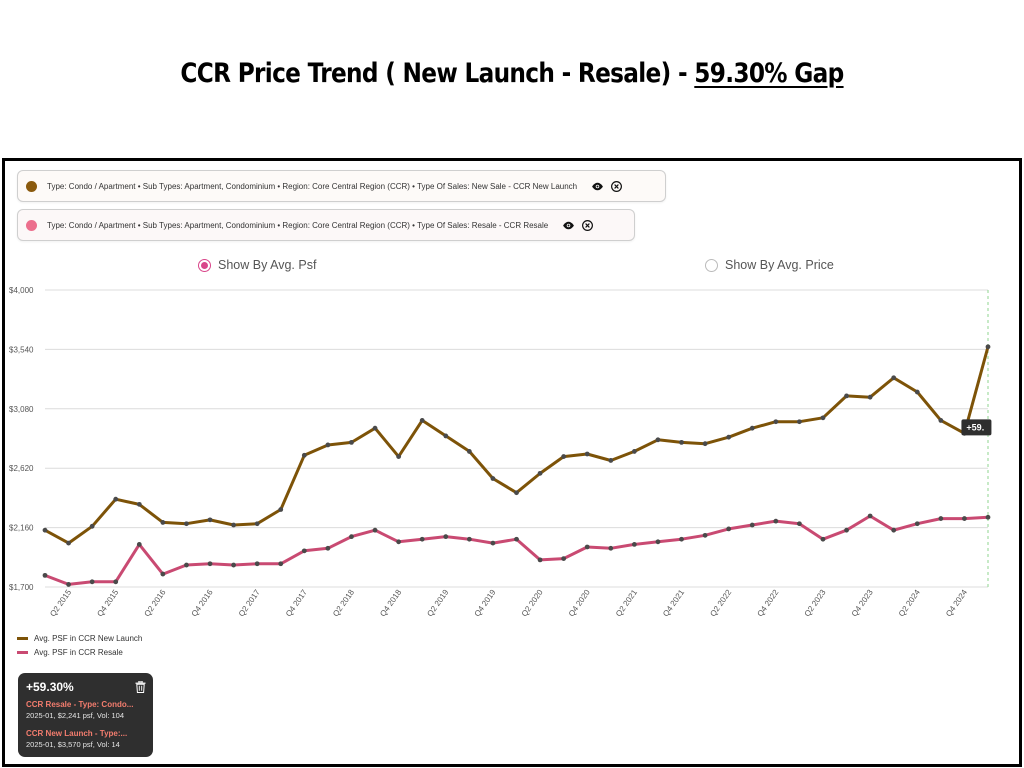  I want to click on x-tick-label: Q2 2016, so click(155, 603).